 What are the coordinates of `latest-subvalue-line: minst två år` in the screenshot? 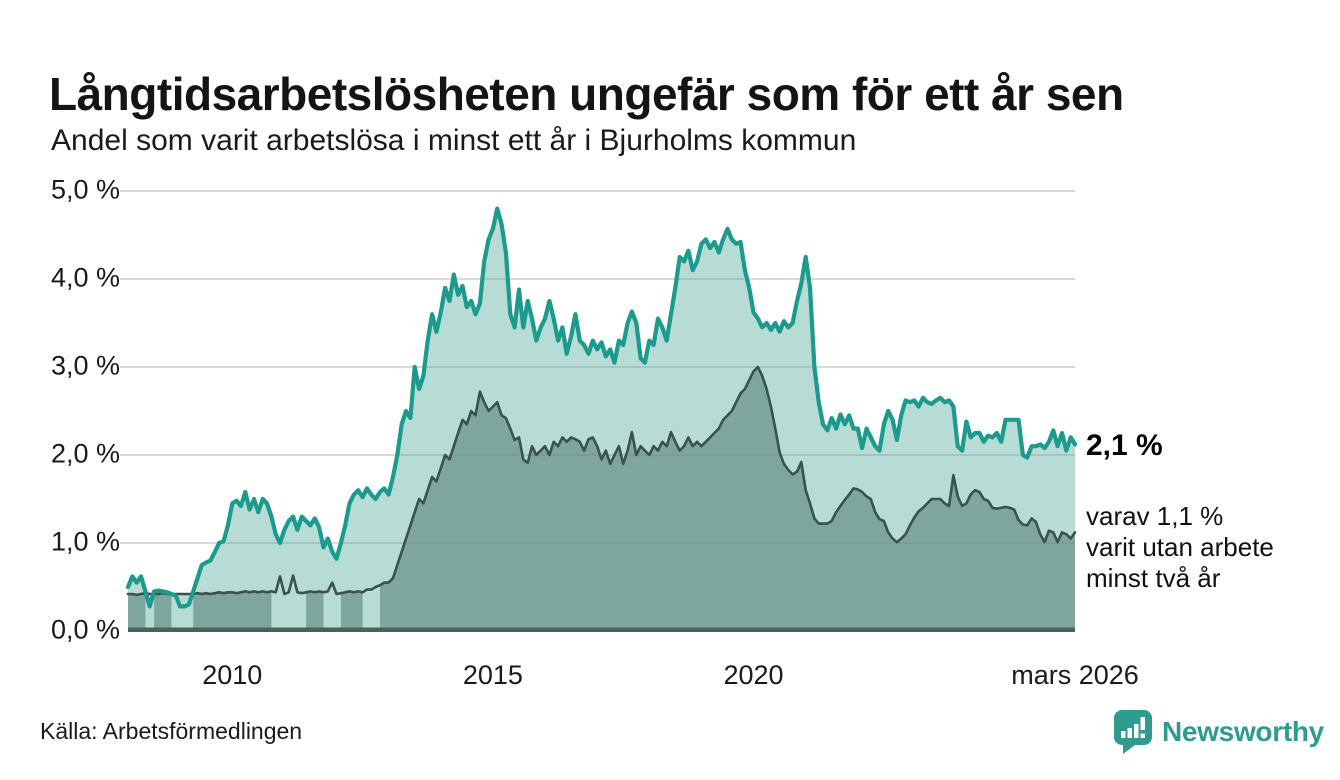 It's located at (1153, 578).